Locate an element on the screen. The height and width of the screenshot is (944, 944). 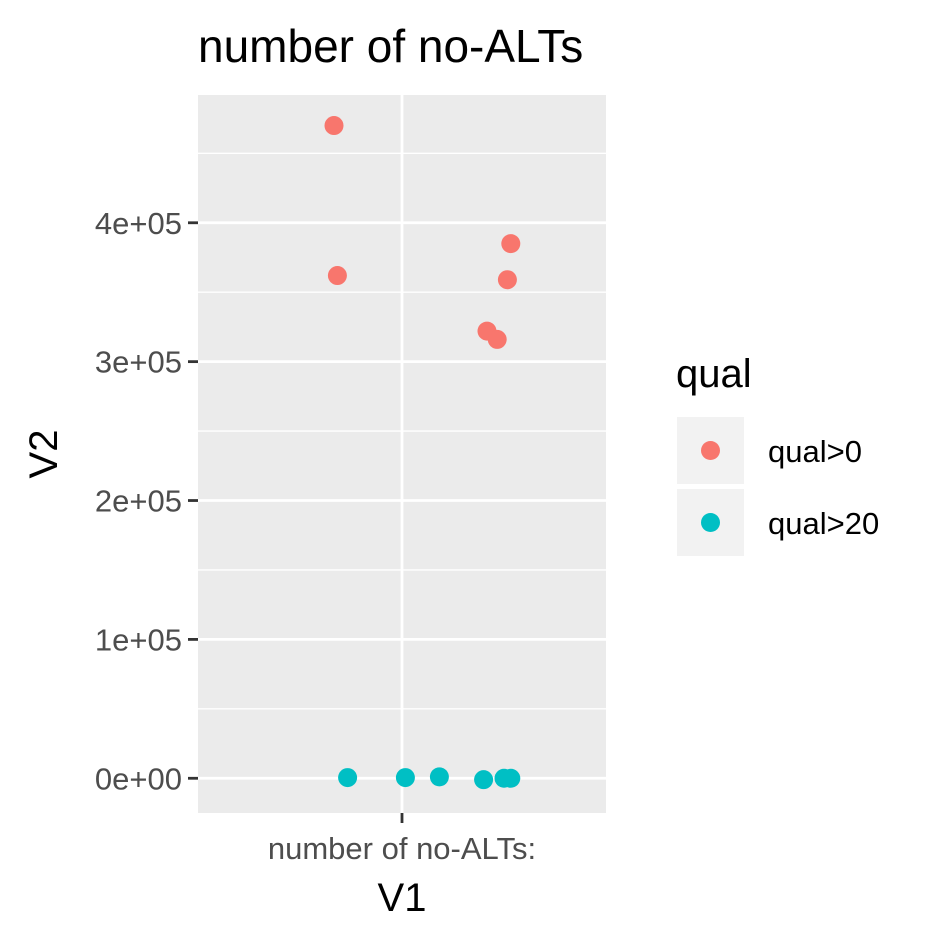
data-points is located at coordinates (422, 453).